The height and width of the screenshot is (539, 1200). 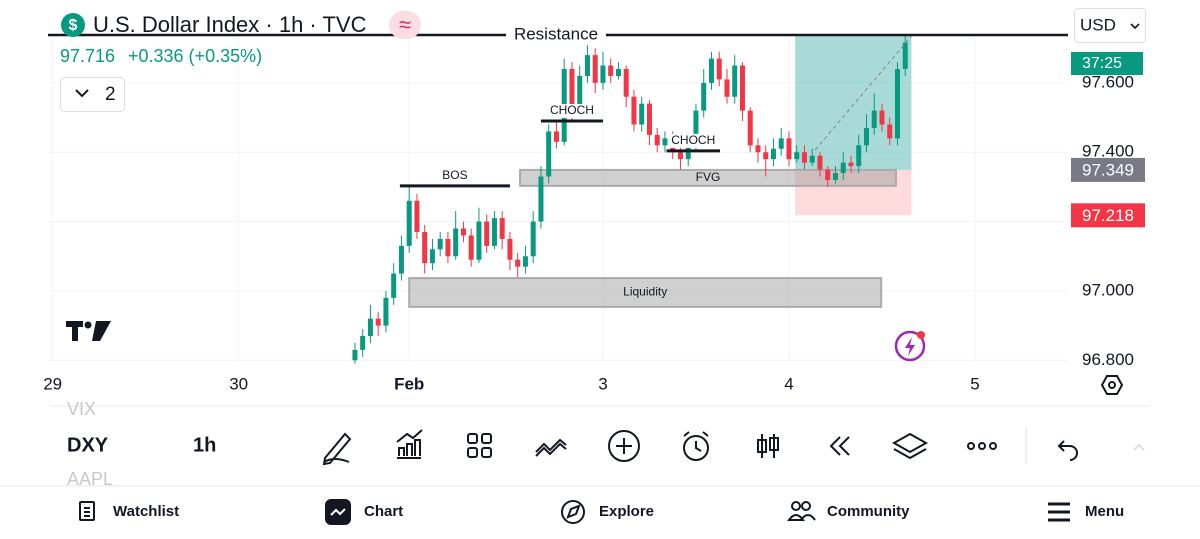 I want to click on symbol: DXY, so click(x=88, y=445).